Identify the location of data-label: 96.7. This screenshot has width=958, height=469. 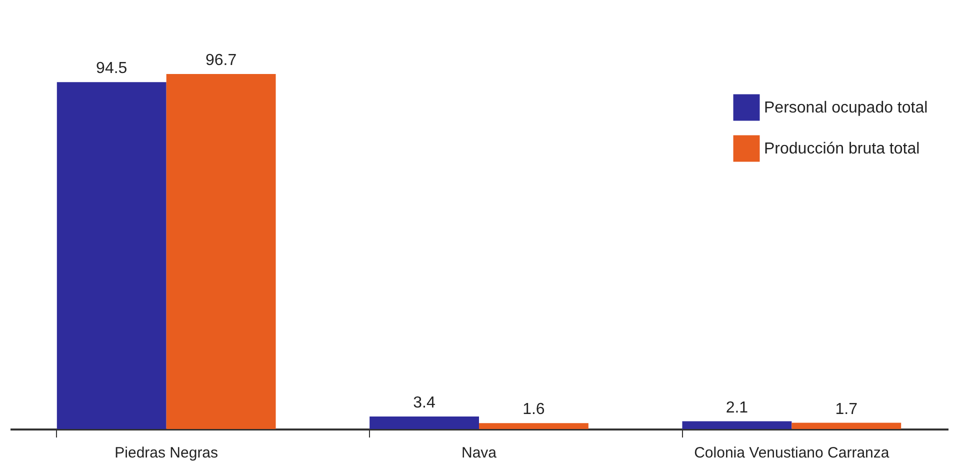
(221, 60).